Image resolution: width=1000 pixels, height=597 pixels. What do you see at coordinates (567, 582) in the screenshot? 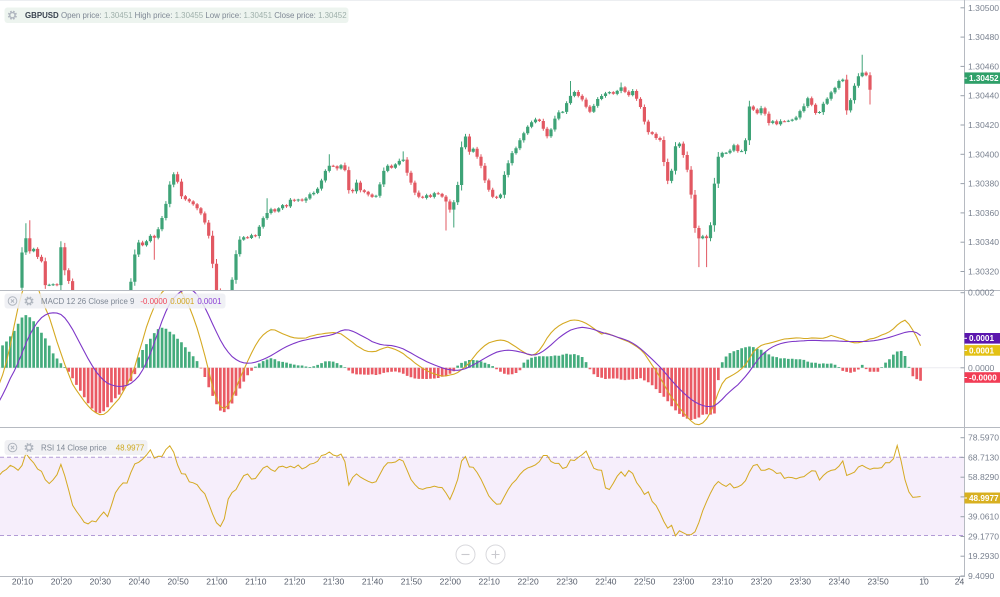
I see `svg-text: 22:30` at bounding box center [567, 582].